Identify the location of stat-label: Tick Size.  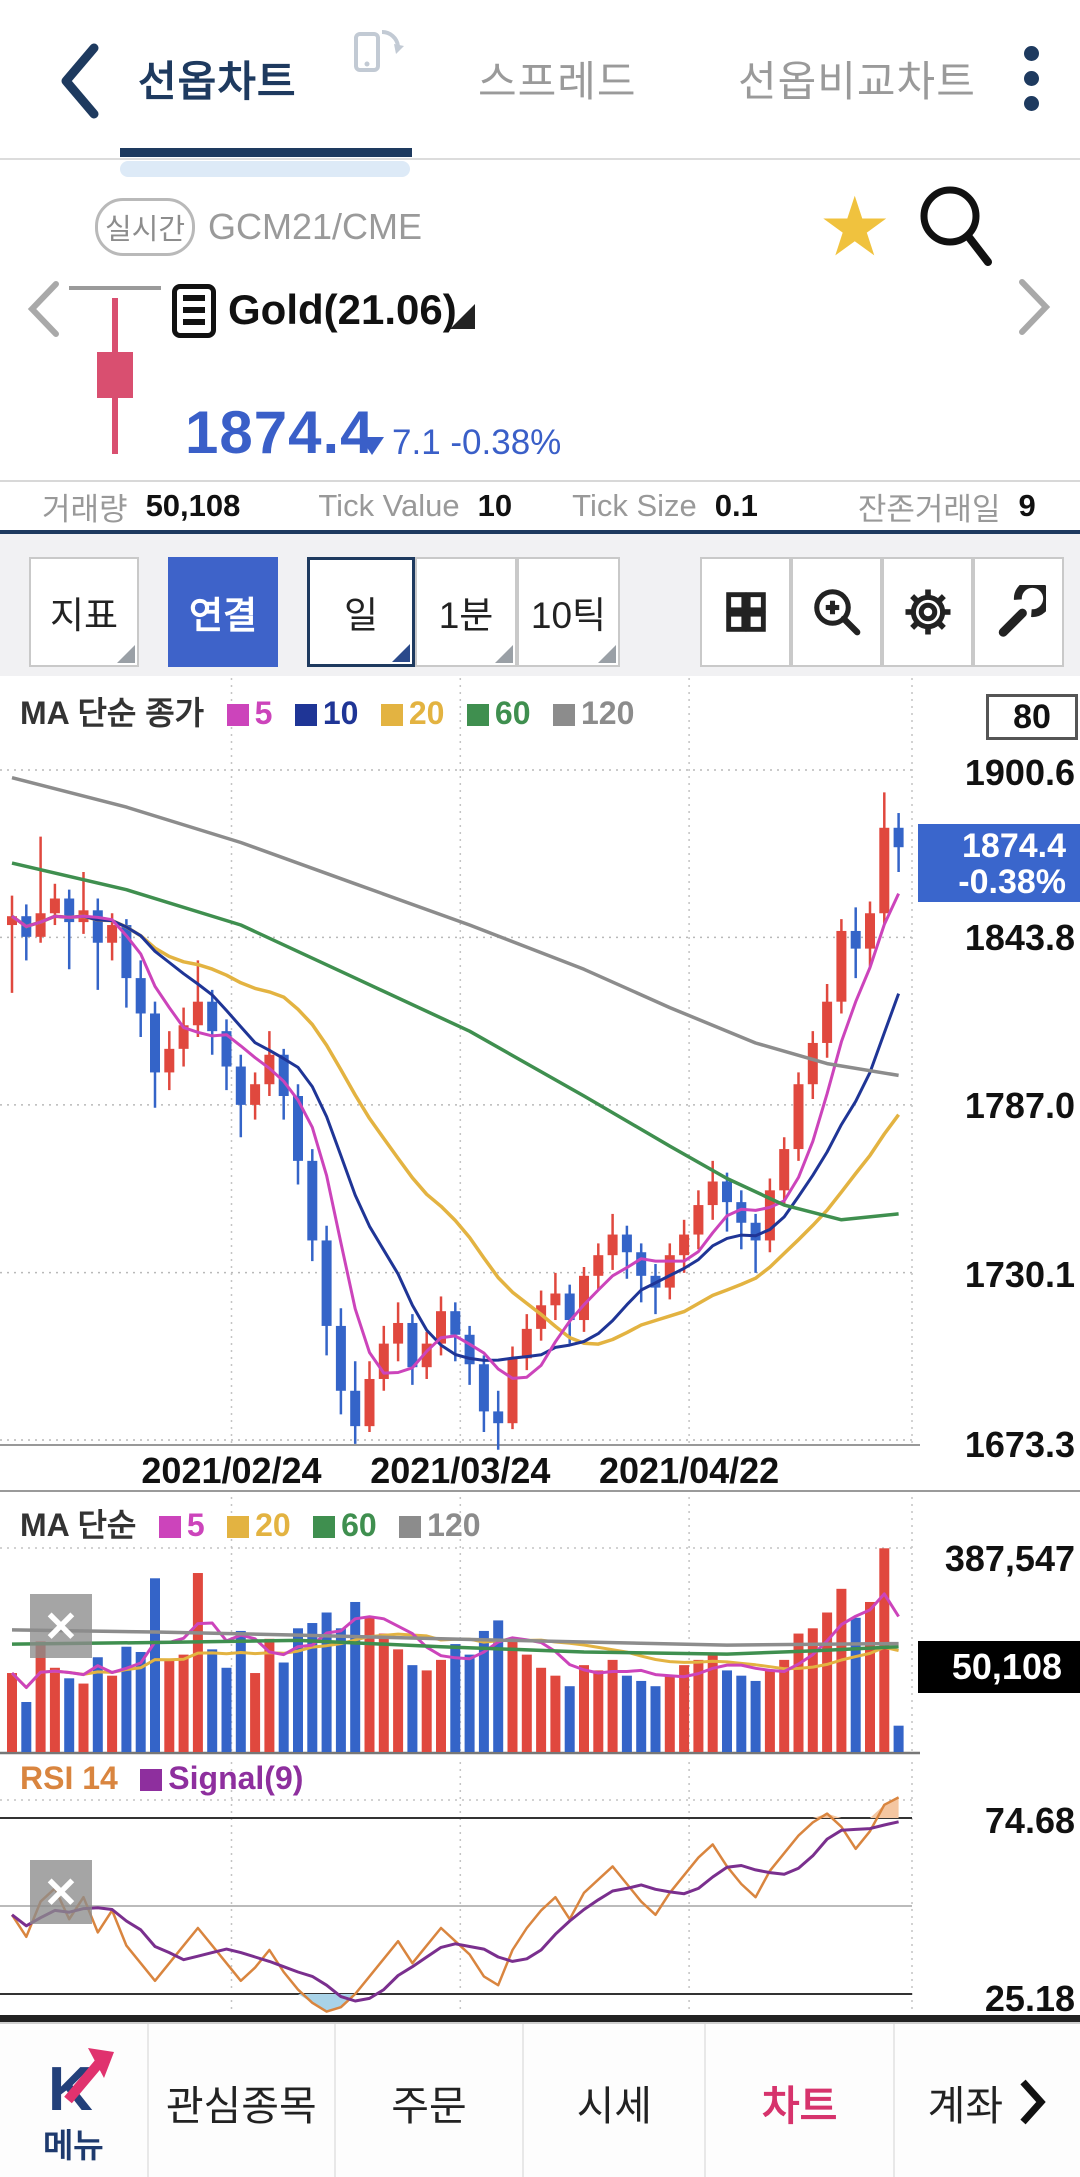
(634, 505).